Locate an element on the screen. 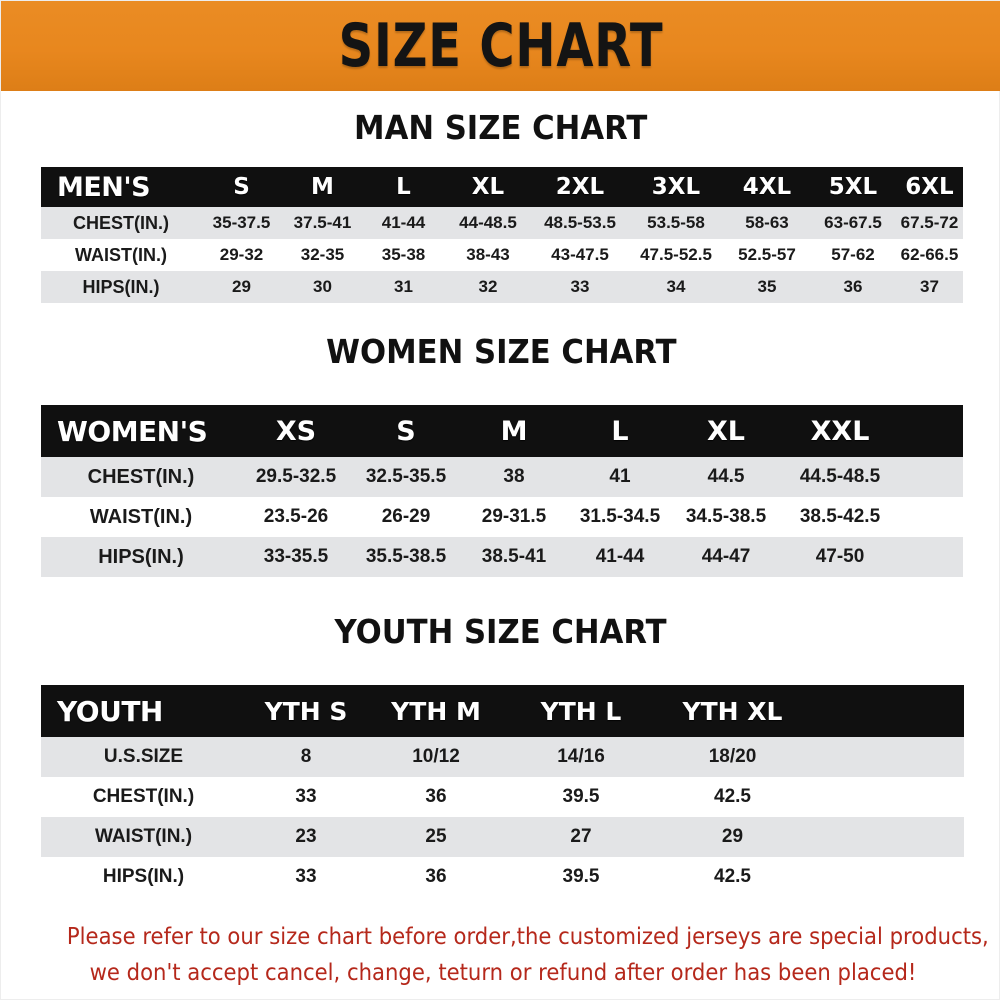 This screenshot has width=1000, height=1000. men-chest-3xl: 53.5-58 is located at coordinates (676, 223).